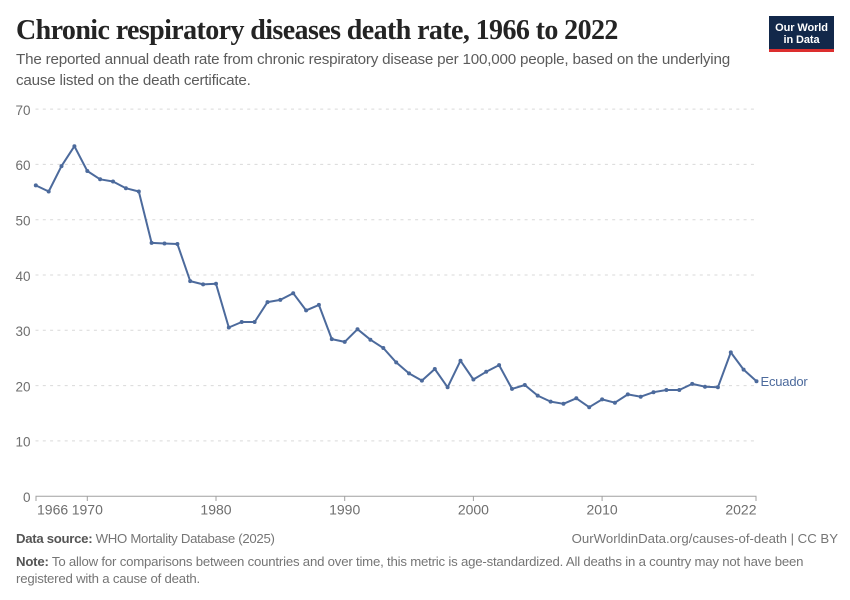  What do you see at coordinates (344, 509) in the screenshot?
I see `svg-text: 1990` at bounding box center [344, 509].